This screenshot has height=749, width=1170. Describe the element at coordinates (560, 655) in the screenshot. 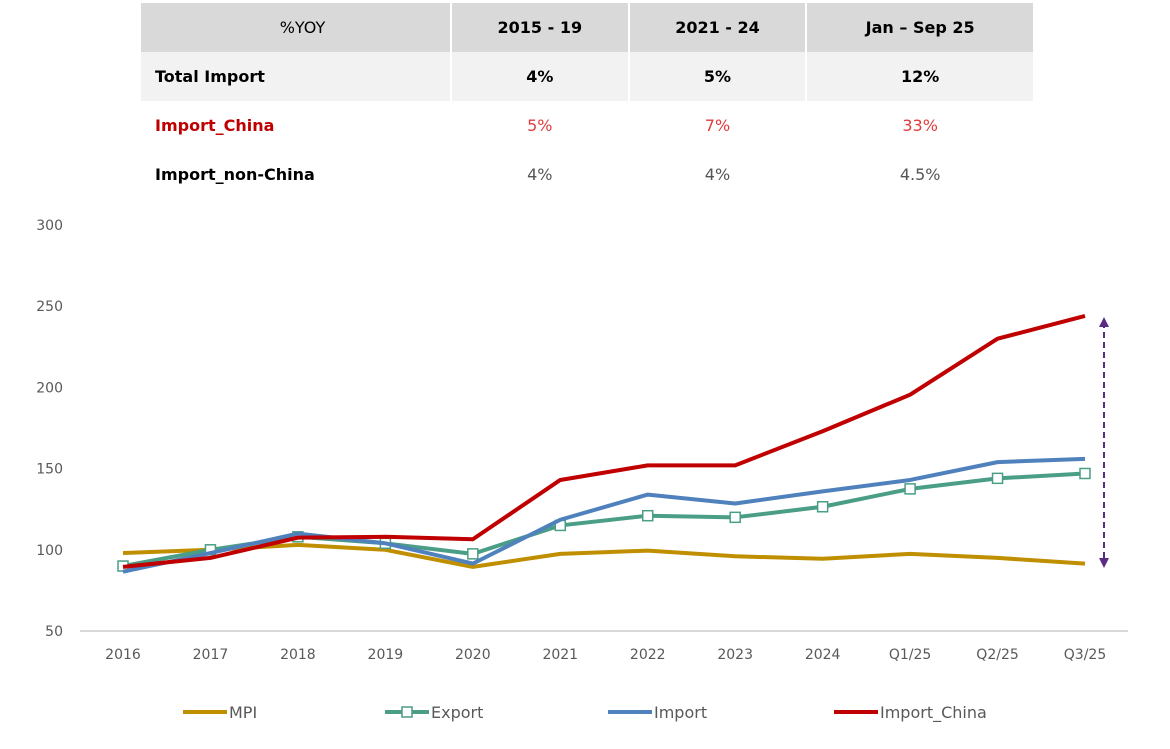

I see `x-tick-label: 2021` at that location.